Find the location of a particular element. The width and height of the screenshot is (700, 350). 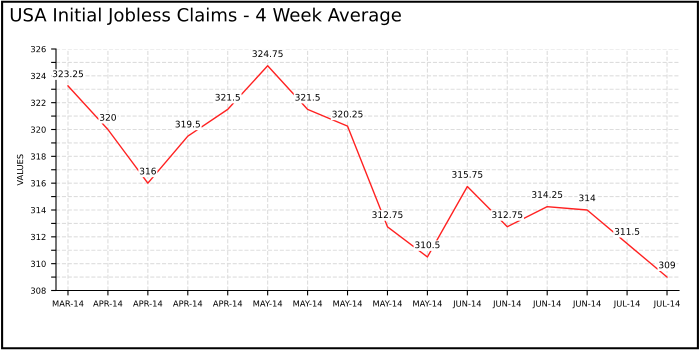

y-tick-label: 316 is located at coordinates (38, 183).